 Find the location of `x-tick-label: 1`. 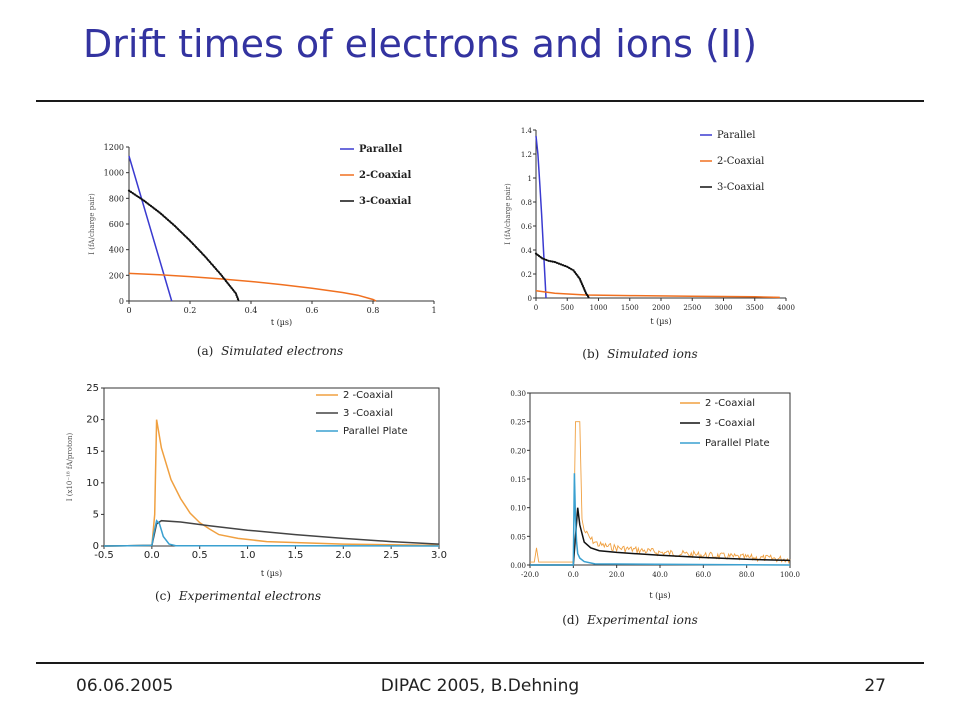

x-tick-label: 1 is located at coordinates (433, 310).